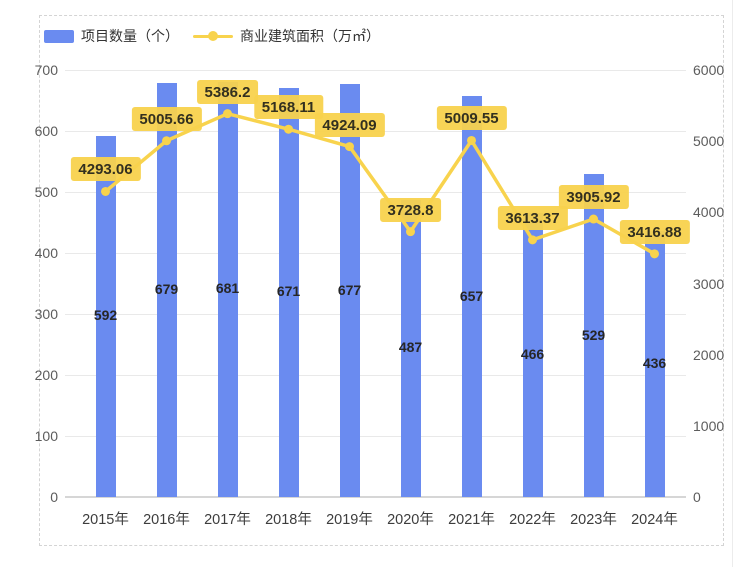  What do you see at coordinates (709, 425) in the screenshot?
I see `right-axis-tick-1000: 1000` at bounding box center [709, 425].